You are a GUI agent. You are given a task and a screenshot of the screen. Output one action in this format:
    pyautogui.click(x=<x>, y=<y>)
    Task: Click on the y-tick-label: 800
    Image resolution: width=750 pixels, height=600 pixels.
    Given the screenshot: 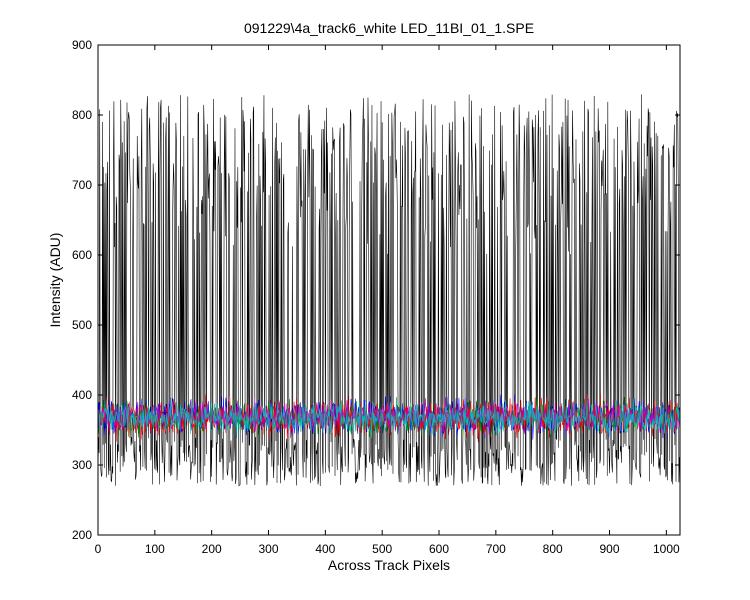 What is the action you would take?
    pyautogui.click(x=82, y=115)
    